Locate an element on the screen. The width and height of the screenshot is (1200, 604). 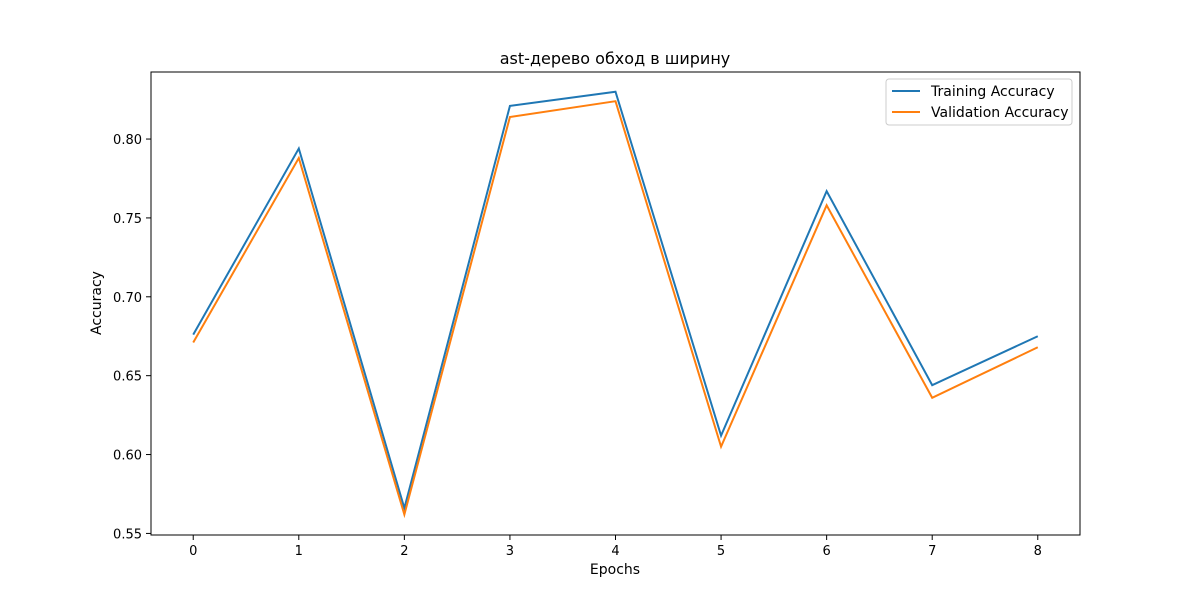
legend-label: Training Accuracy is located at coordinates (992, 92).